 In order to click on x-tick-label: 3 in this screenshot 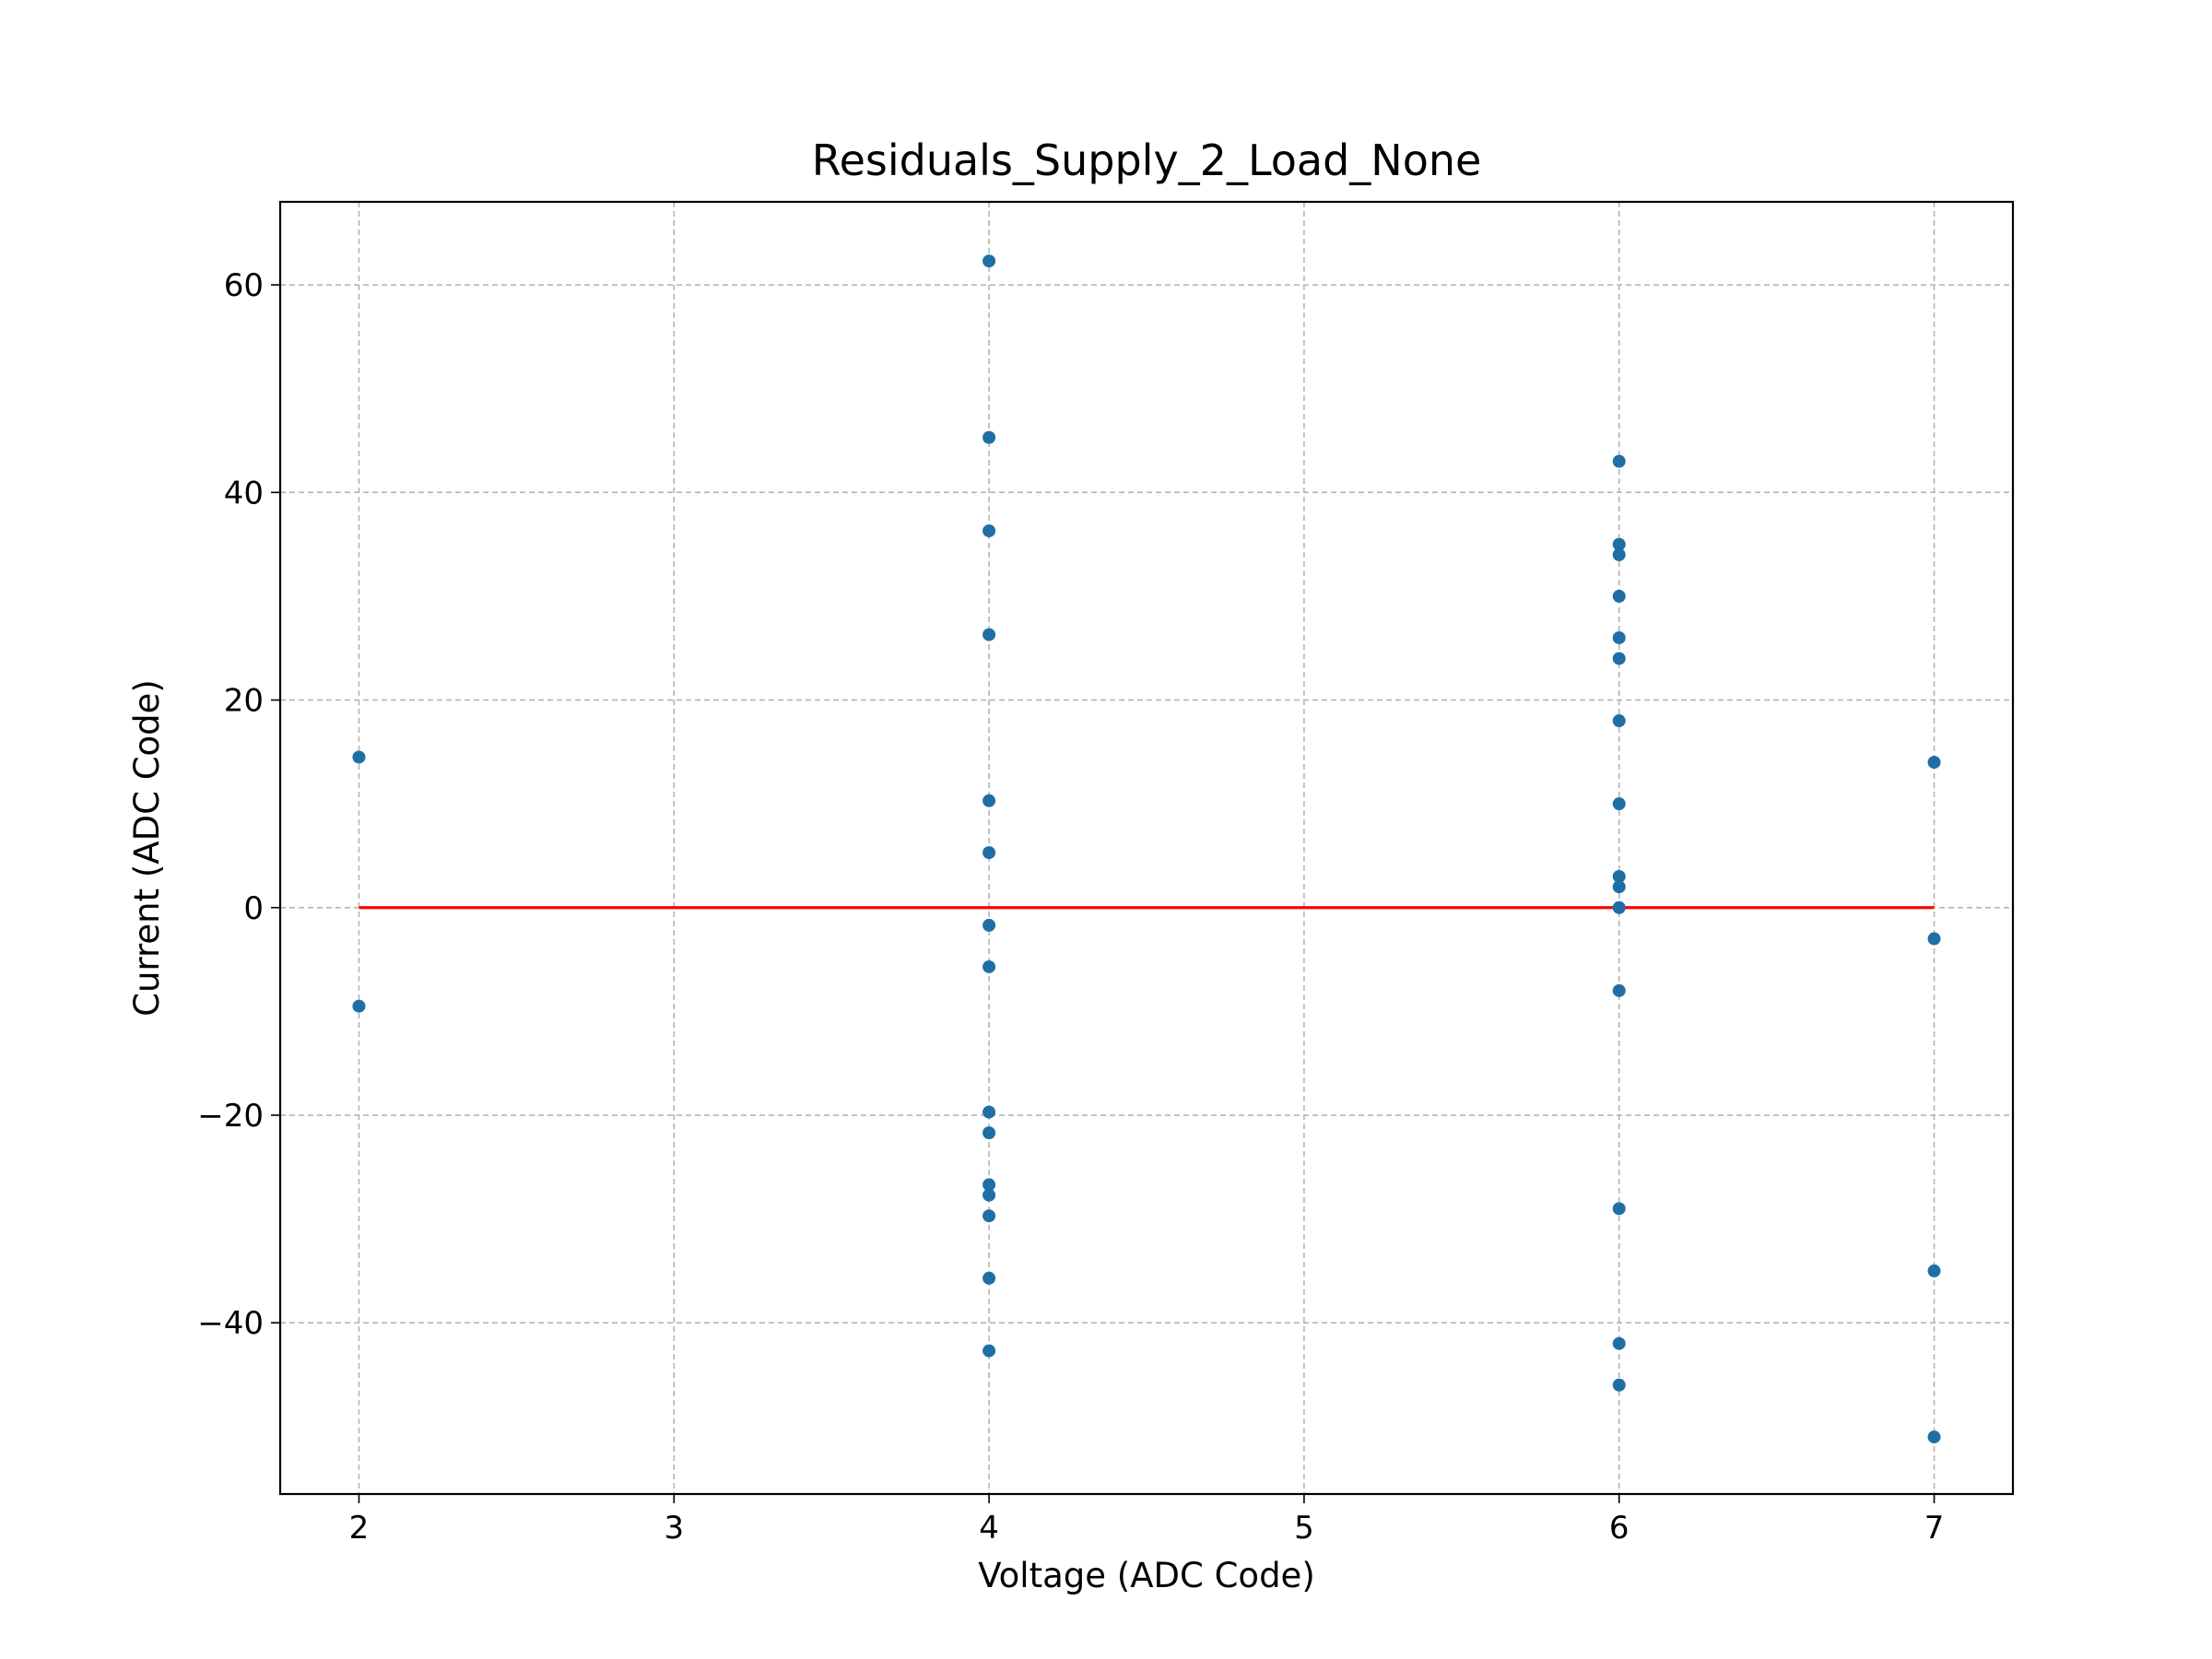, I will do `click(674, 1528)`.